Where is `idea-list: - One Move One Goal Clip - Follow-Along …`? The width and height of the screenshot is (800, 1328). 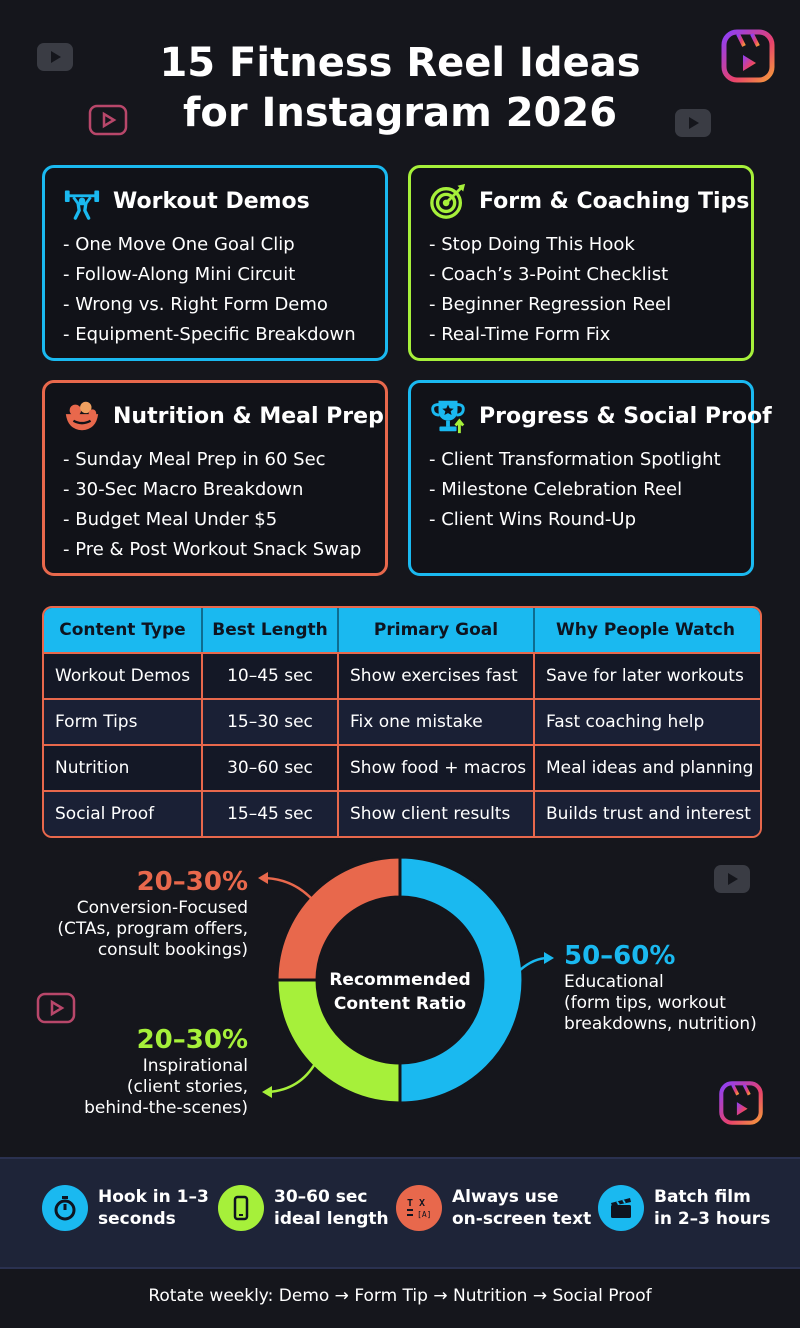 idea-list: - One Move One Goal Clip - Follow-Along … is located at coordinates (209, 290).